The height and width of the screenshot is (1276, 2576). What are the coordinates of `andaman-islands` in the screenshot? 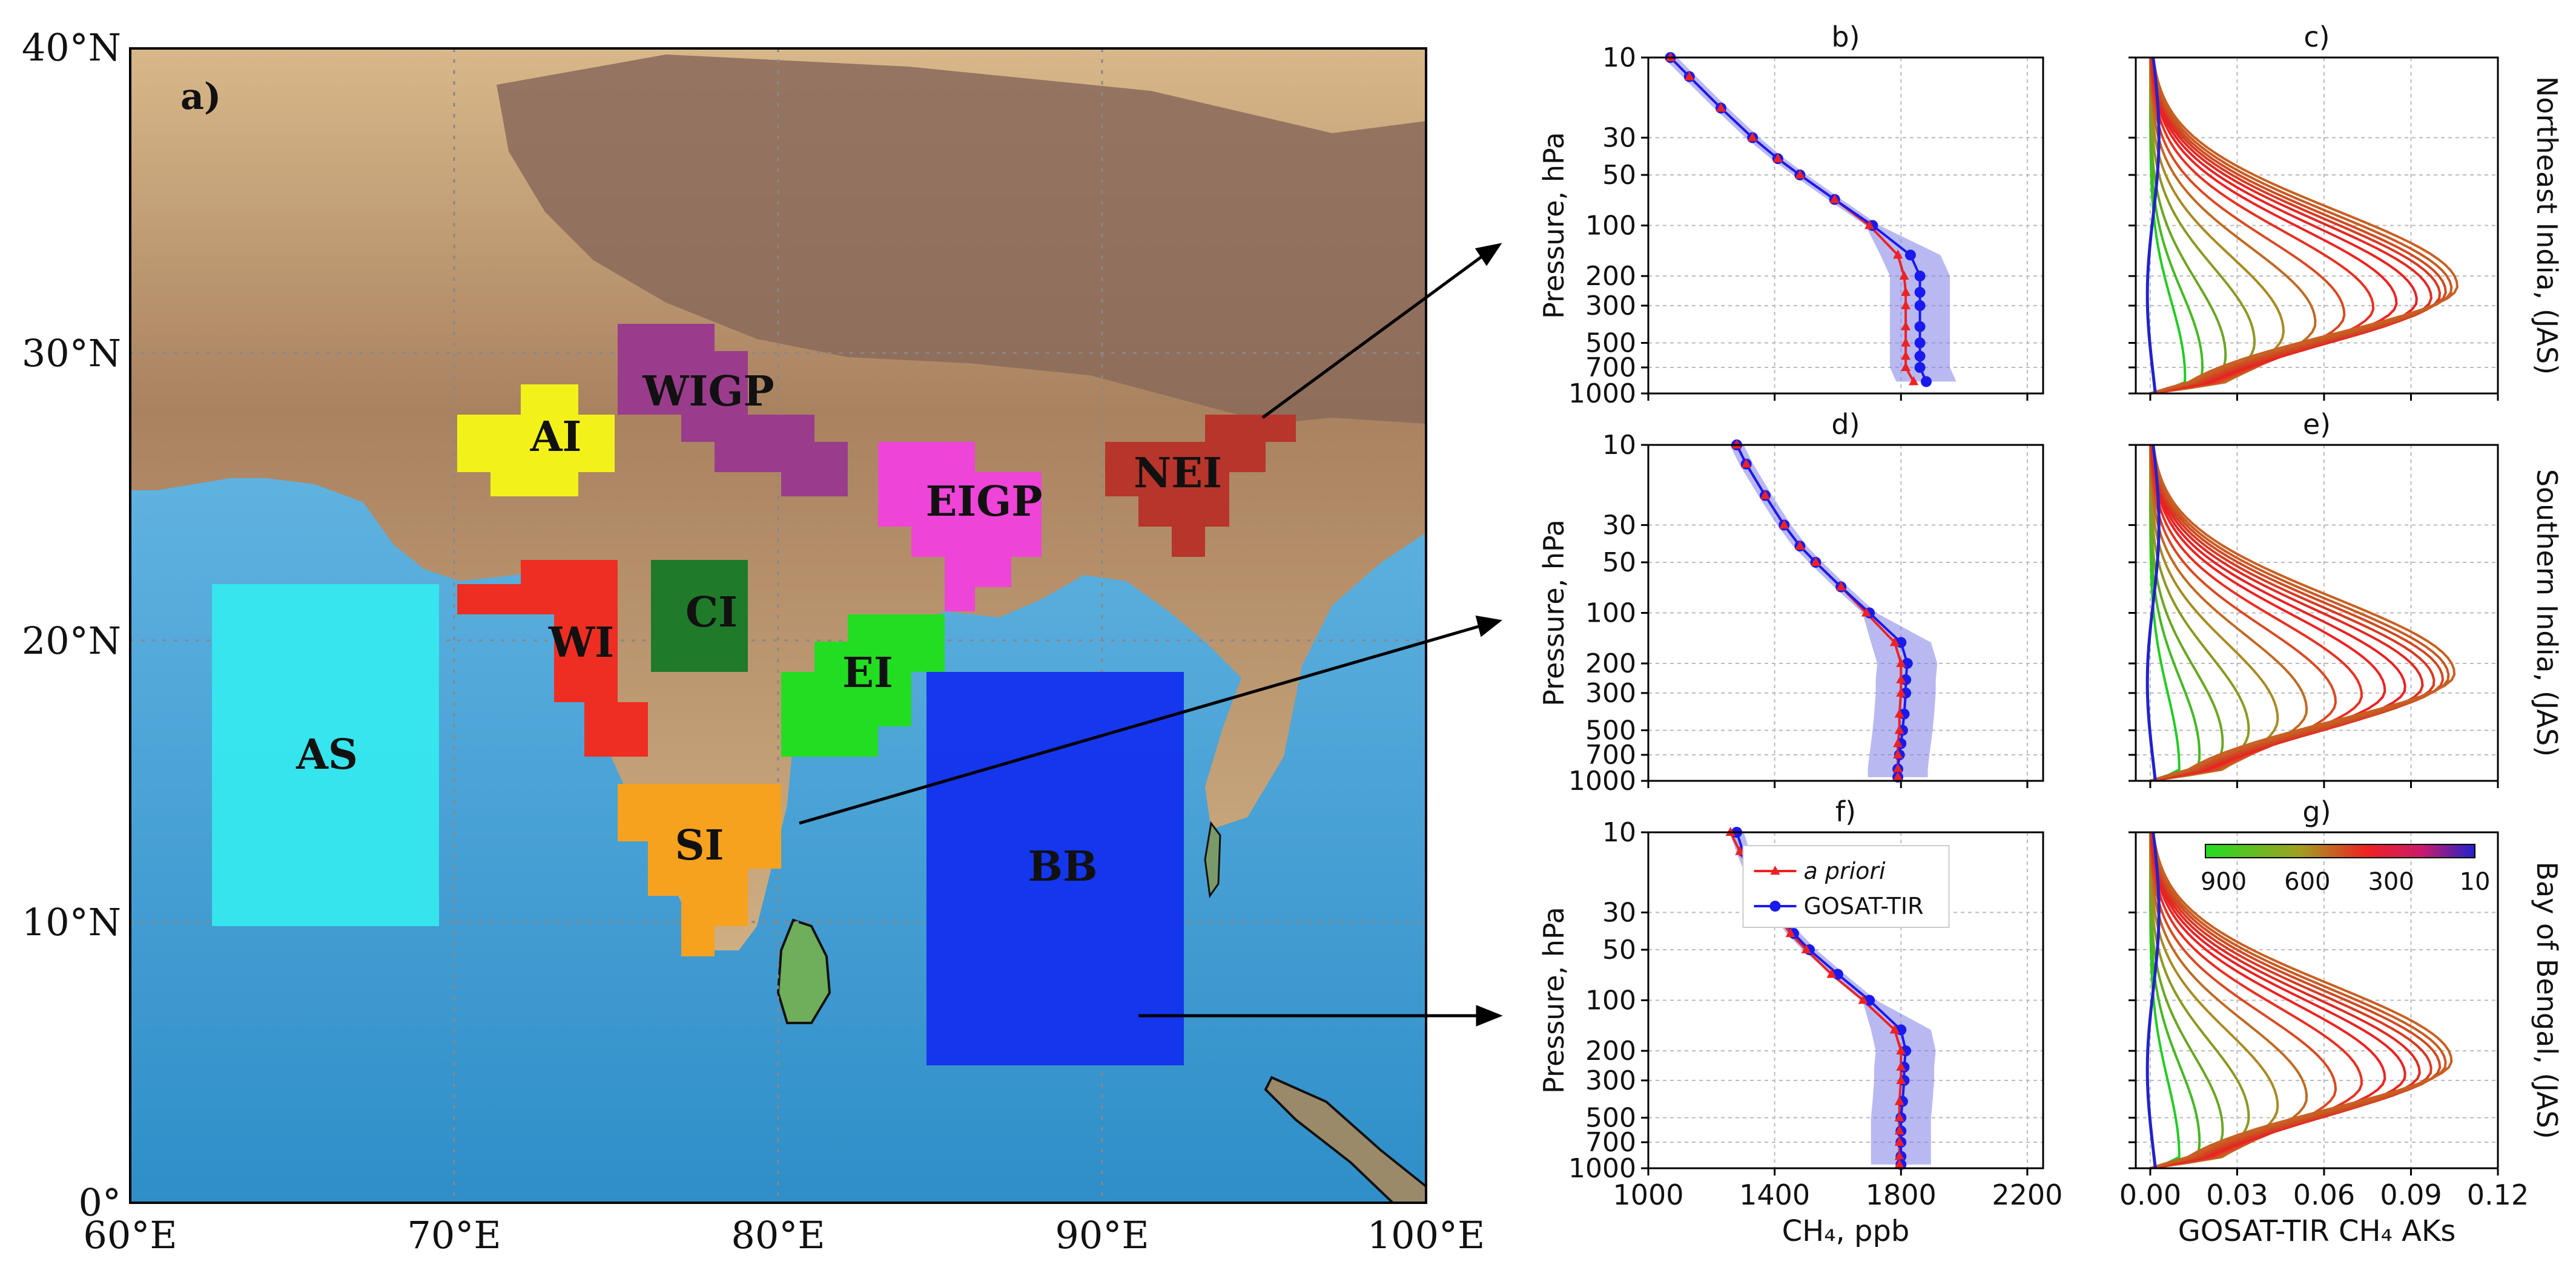 It's located at (1212, 860).